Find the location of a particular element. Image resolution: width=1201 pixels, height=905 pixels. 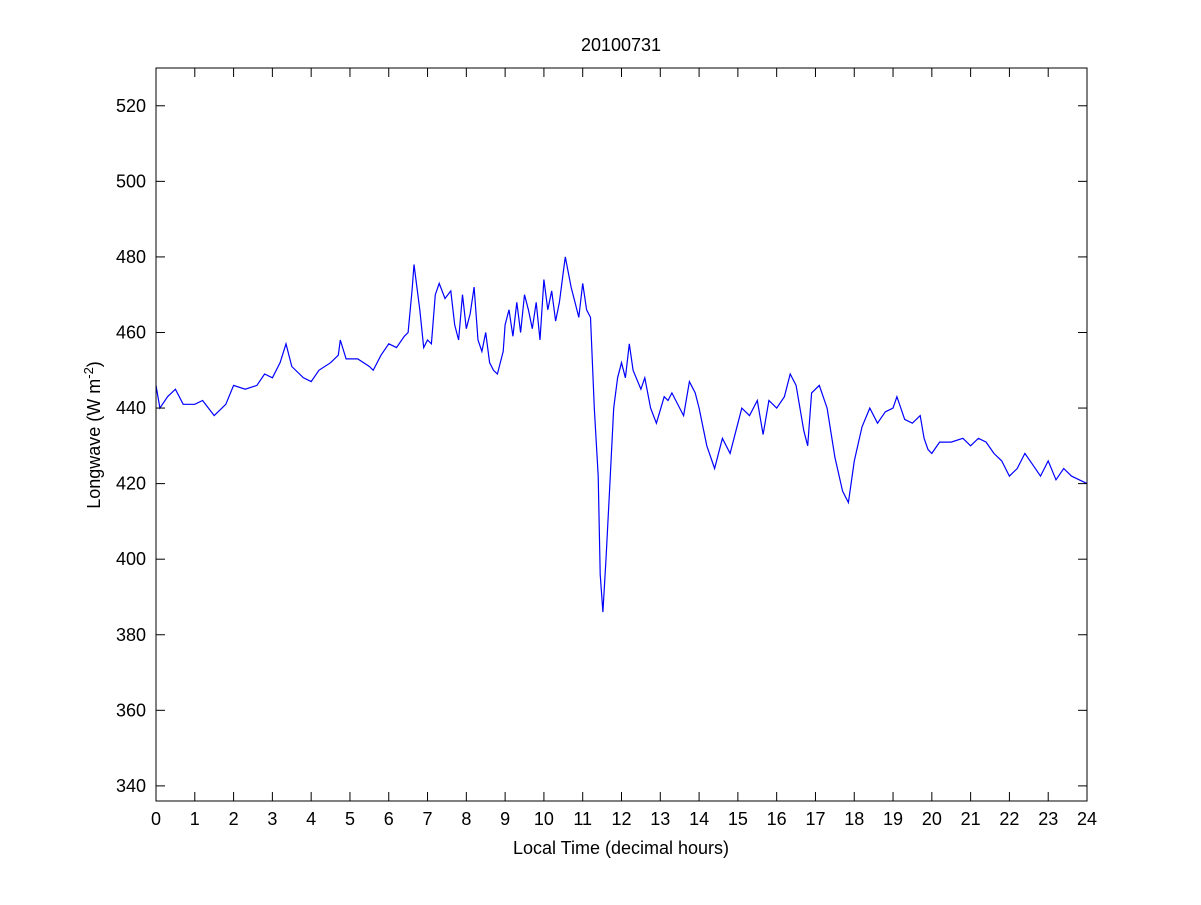

x-tick-label: 20 is located at coordinates (932, 819).